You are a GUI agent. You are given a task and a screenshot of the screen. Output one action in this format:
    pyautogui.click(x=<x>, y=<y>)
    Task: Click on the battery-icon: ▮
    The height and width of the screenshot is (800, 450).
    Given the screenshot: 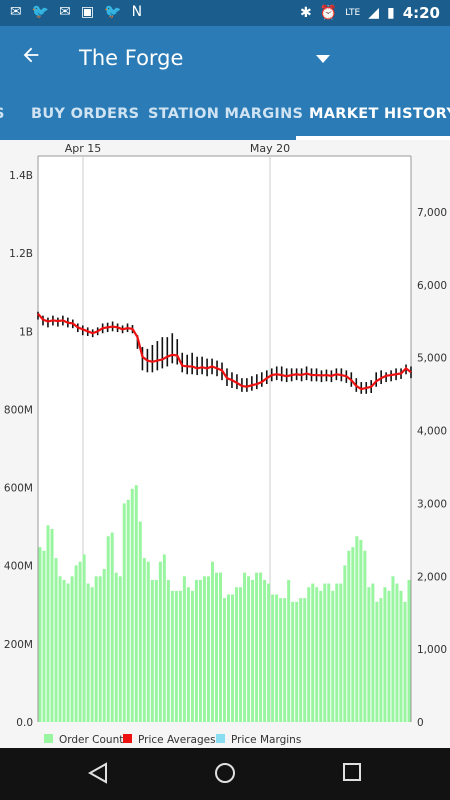 What is the action you would take?
    pyautogui.click(x=390, y=13)
    